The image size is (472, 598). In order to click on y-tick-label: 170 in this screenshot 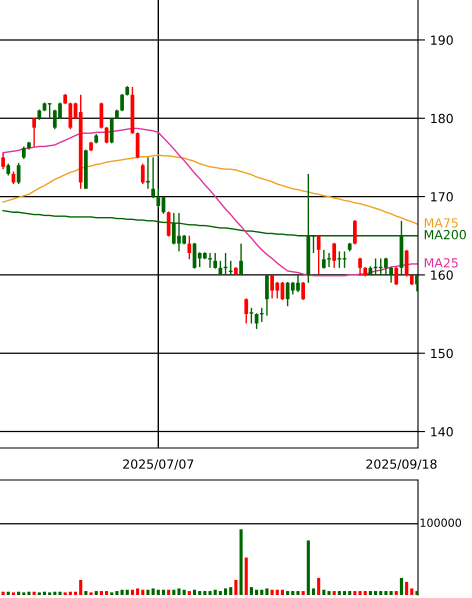, I will do `click(442, 197)`.